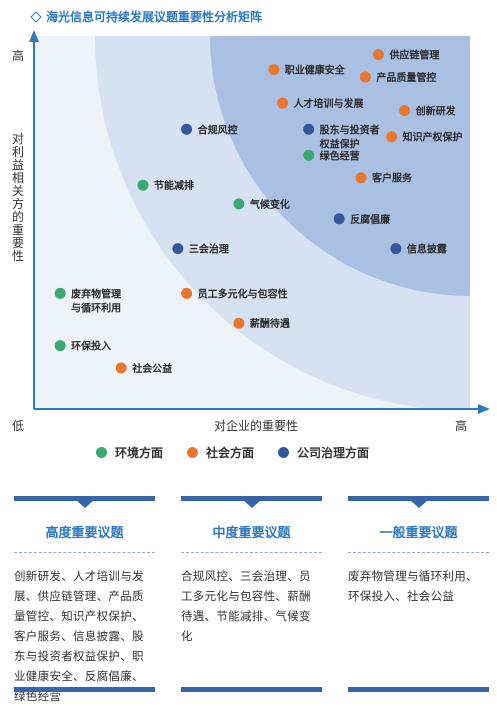 Image resolution: width=497 pixels, height=706 pixels. What do you see at coordinates (18, 191) in the screenshot?
I see `y-axis-title-char: 关` at bounding box center [18, 191].